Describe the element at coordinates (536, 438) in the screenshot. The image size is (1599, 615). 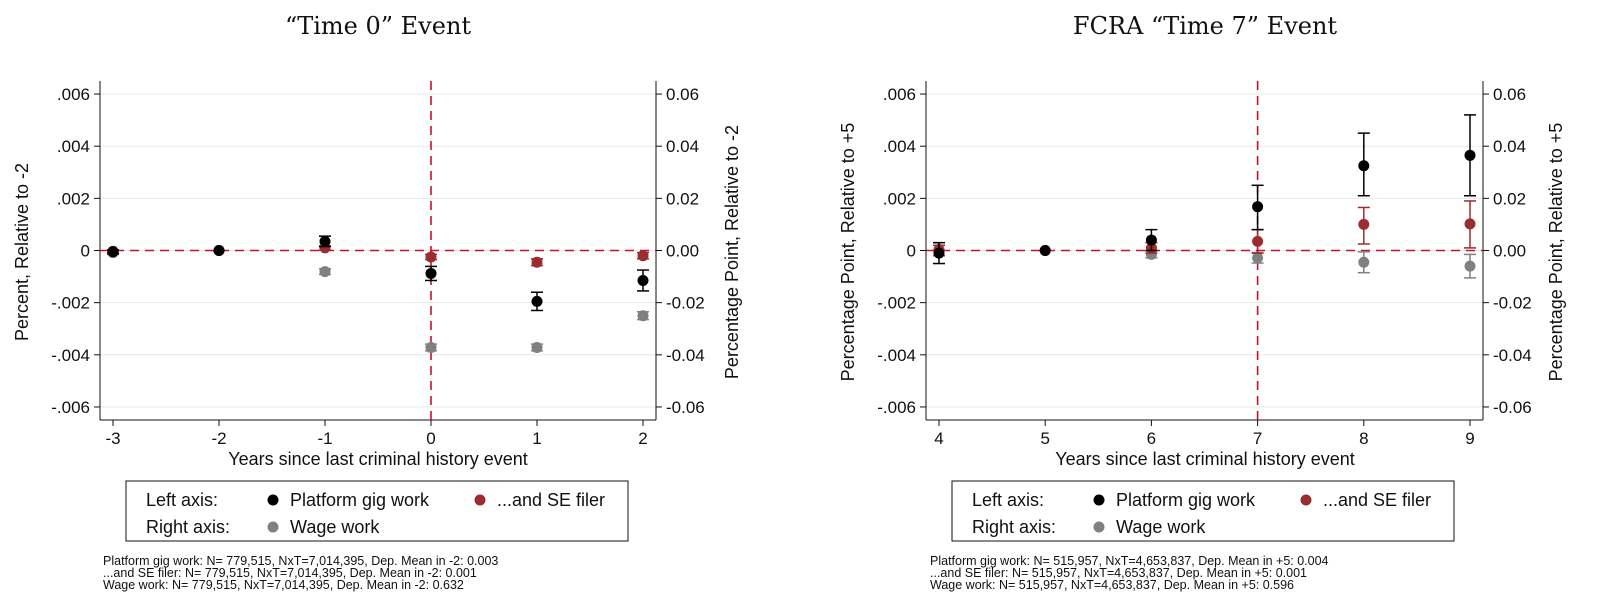
I see `x-tick-label: 1` at that location.